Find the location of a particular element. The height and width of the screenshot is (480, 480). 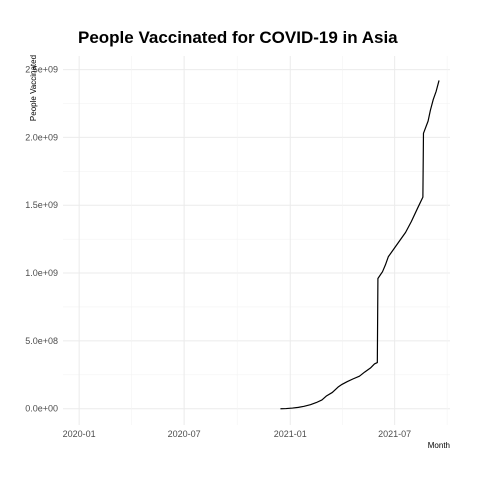

y-axis-label: People Vaccinated is located at coordinates (33, 88).